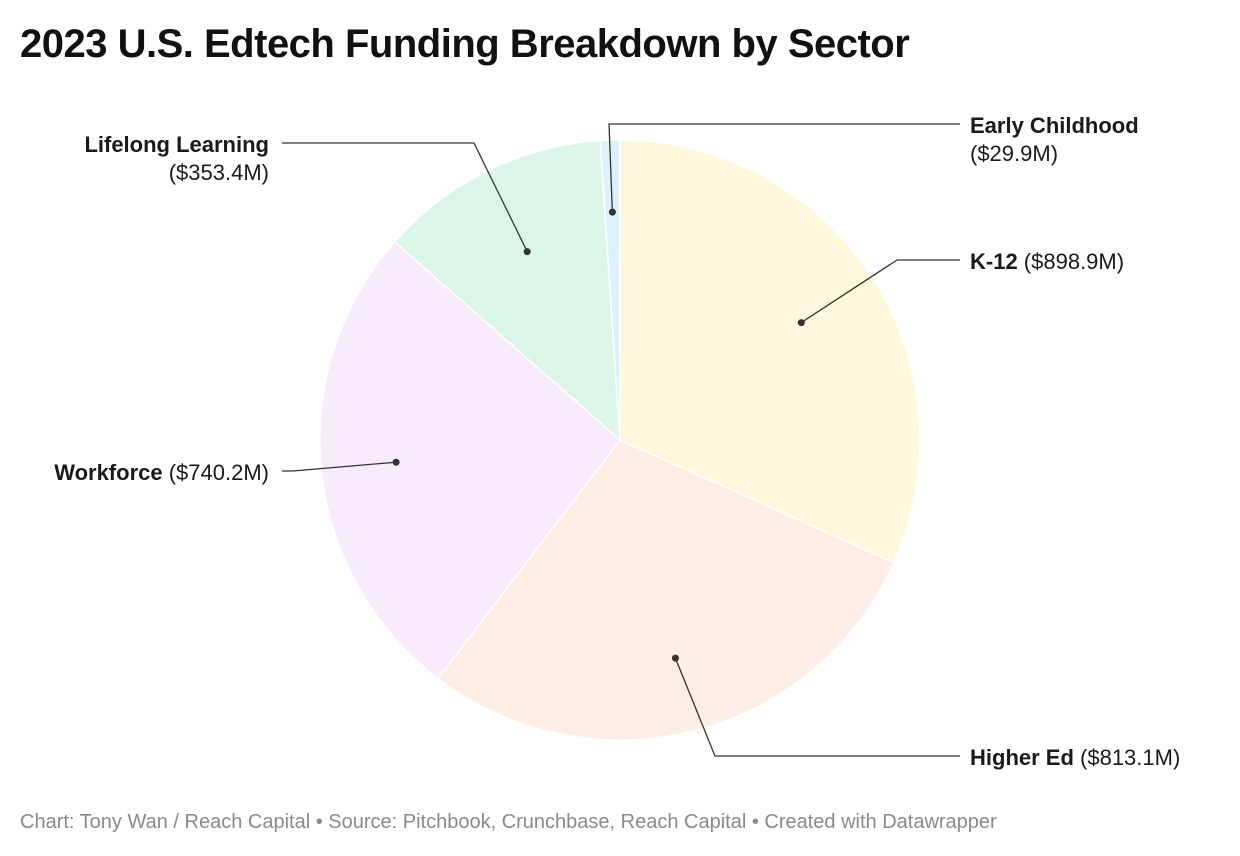  Describe the element at coordinates (108, 472) in the screenshot. I see `slice-label-name-workforce: Workforce` at that location.